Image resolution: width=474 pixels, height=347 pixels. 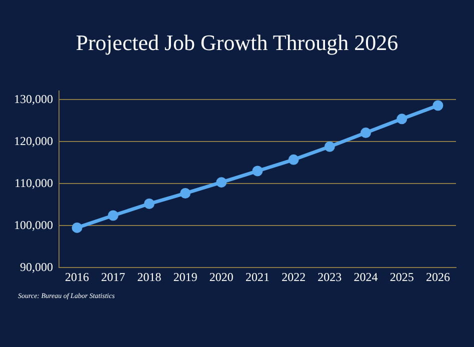 I want to click on y-tick-label: 130,000, so click(x=33, y=99).